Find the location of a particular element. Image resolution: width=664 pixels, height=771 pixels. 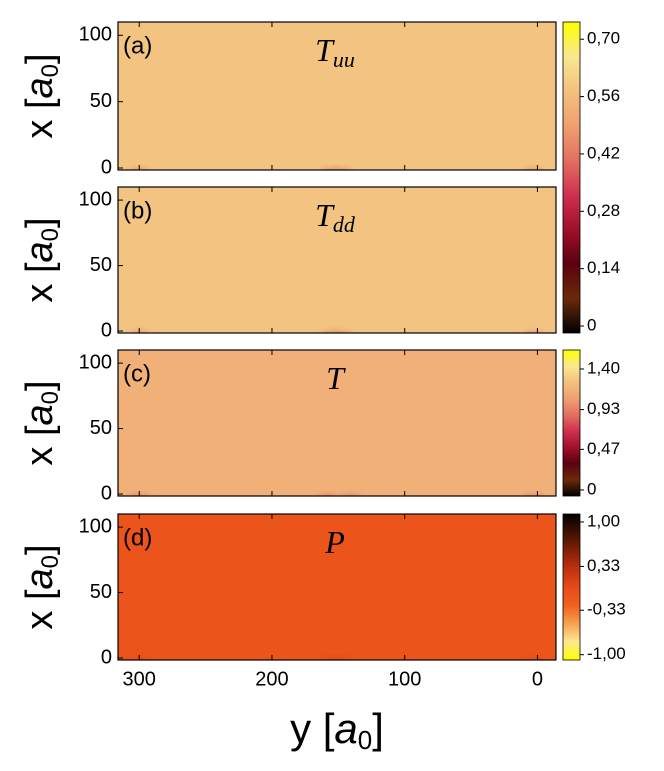

title-main: P is located at coordinates (334, 542).